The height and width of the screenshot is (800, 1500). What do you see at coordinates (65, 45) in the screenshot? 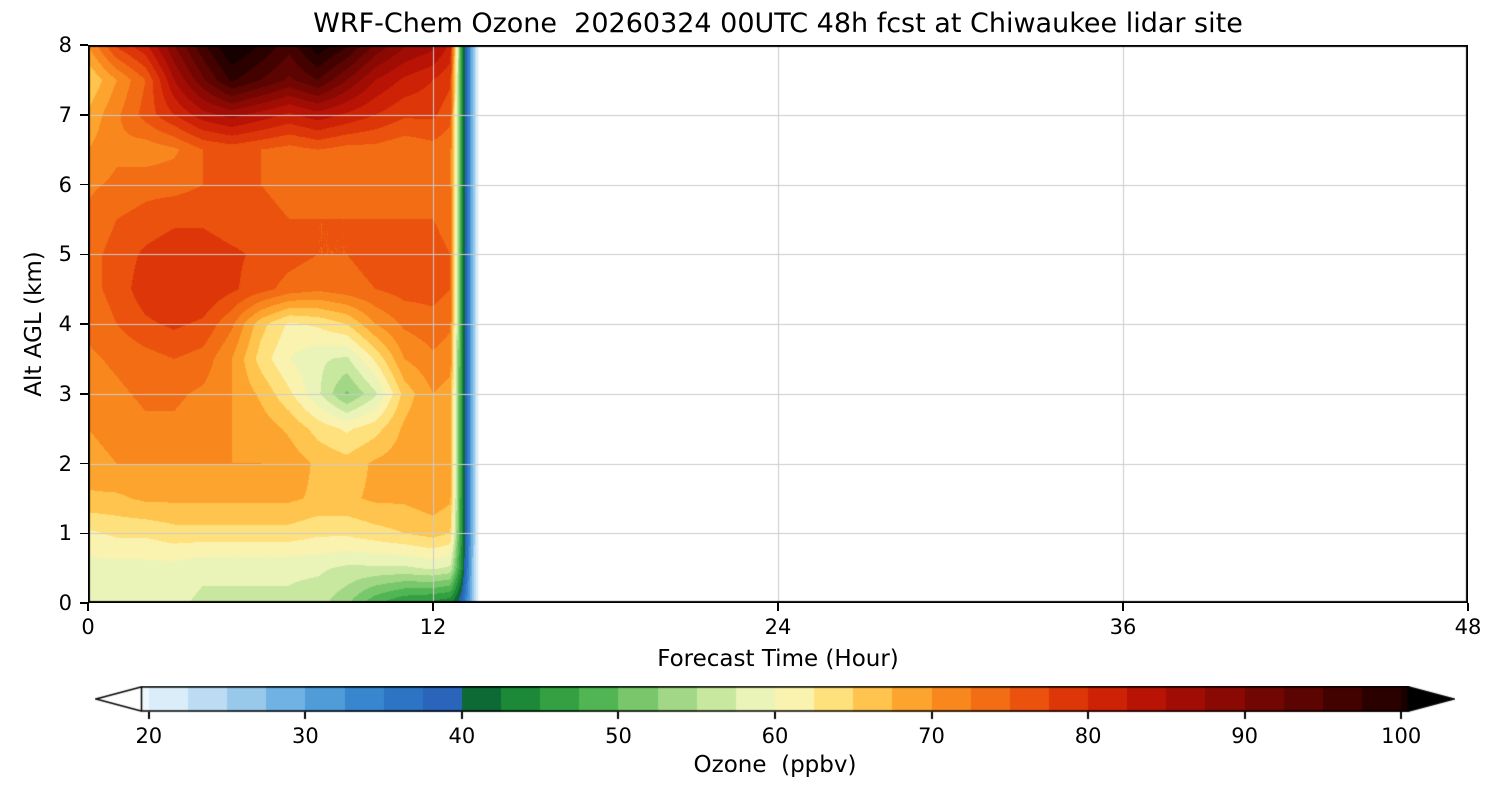
I see `y-tick-label: 8` at bounding box center [65, 45].